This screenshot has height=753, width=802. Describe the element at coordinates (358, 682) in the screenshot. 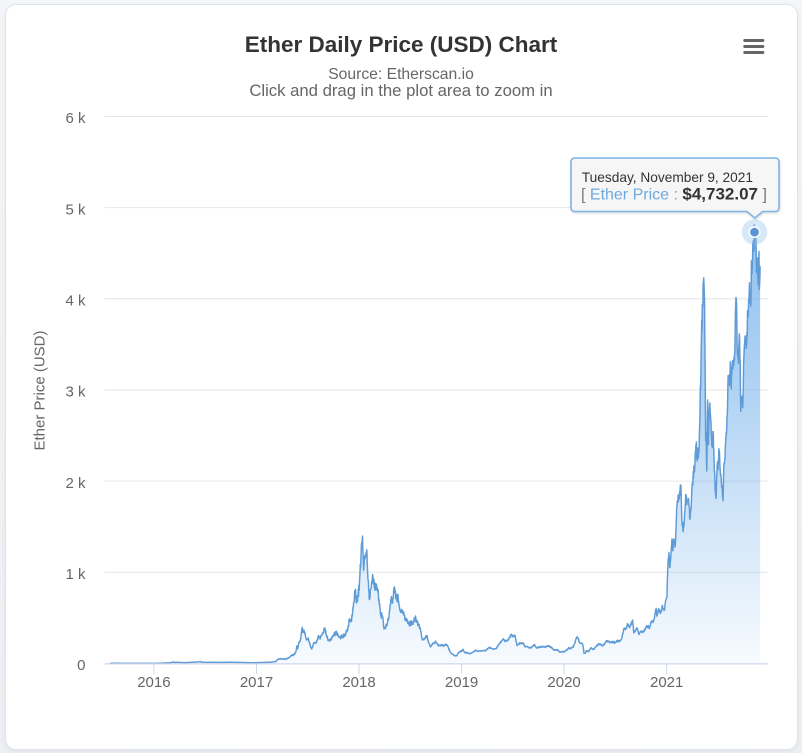

I see `svg-text: 2018` at that location.